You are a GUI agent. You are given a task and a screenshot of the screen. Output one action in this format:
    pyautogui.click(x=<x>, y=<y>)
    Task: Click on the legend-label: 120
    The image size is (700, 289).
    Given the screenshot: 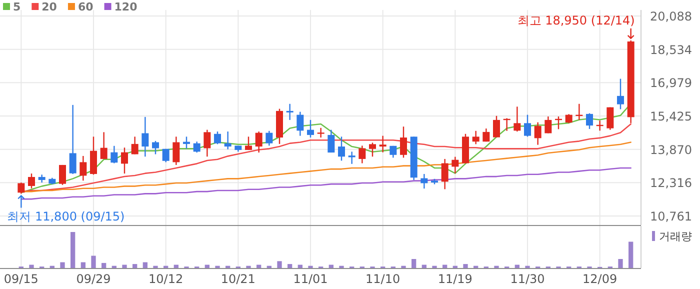 What is the action you would take?
    pyautogui.click(x=126, y=7)
    